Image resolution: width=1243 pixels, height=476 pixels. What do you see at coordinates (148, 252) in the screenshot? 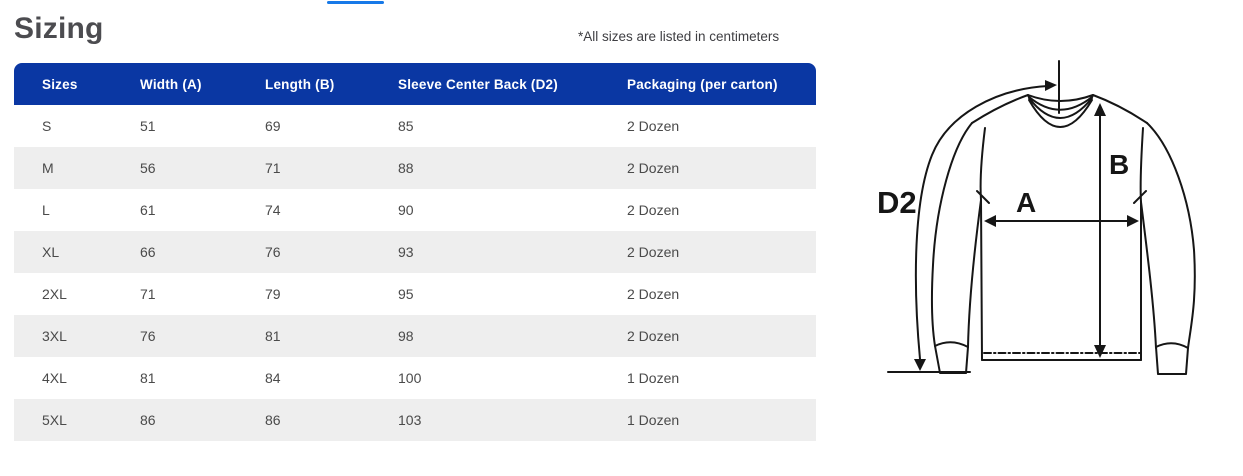
I see `value-cell: 66` at bounding box center [148, 252].